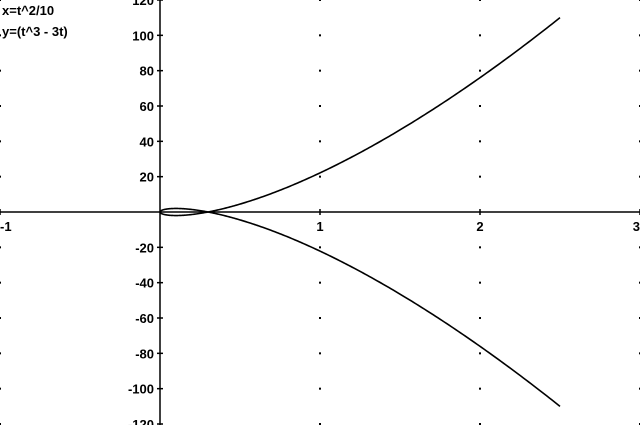 The height and width of the screenshot is (425, 640). I want to click on y-tick-label: 40, so click(147, 141).